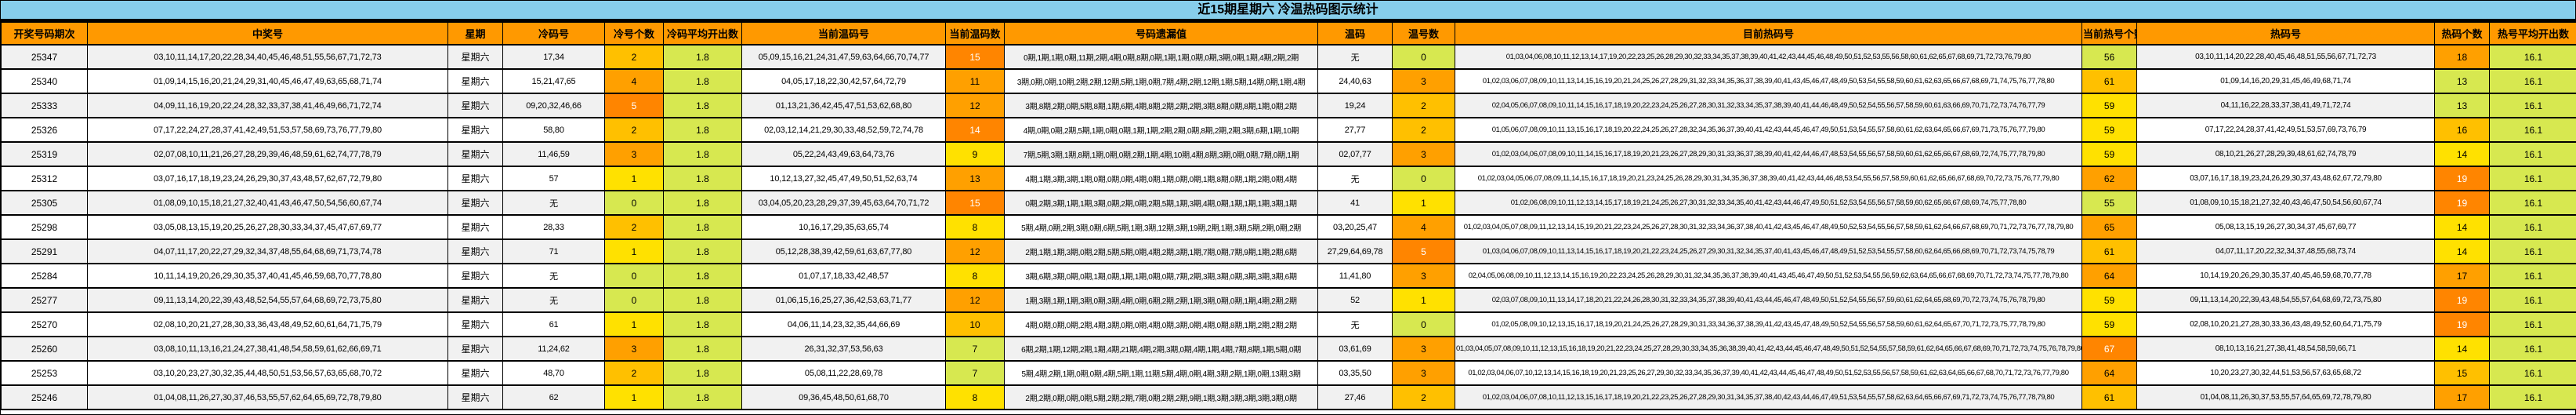 The height and width of the screenshot is (415, 2576). Describe the element at coordinates (2462, 397) in the screenshot. I see `hot_n-cell: 17` at that location.